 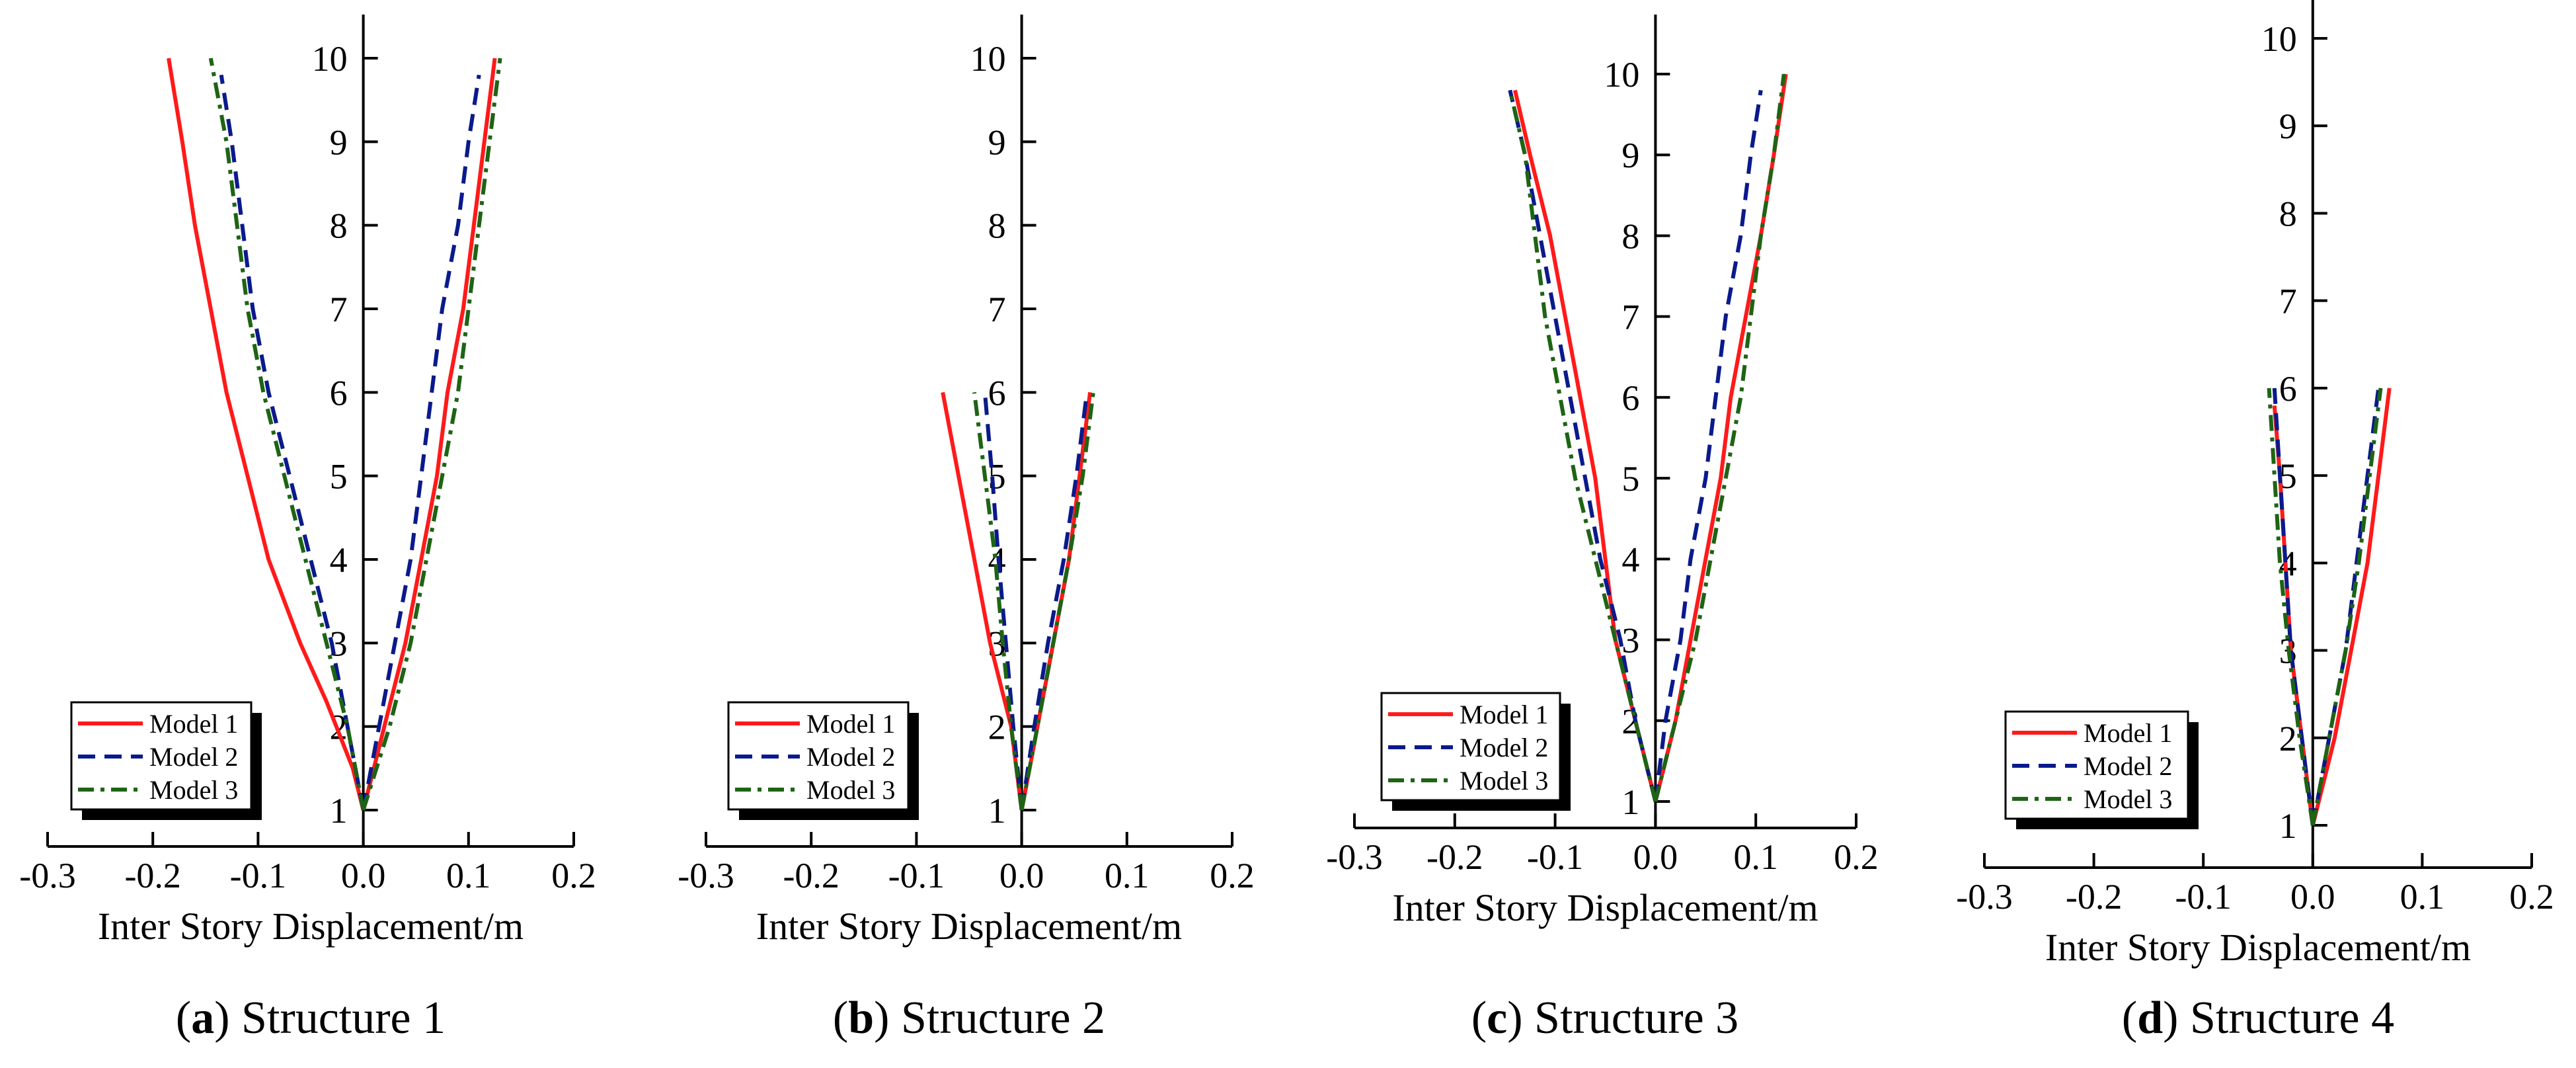 What do you see at coordinates (969, 1018) in the screenshot?
I see `panel-caption: (b) Structure 2` at bounding box center [969, 1018].